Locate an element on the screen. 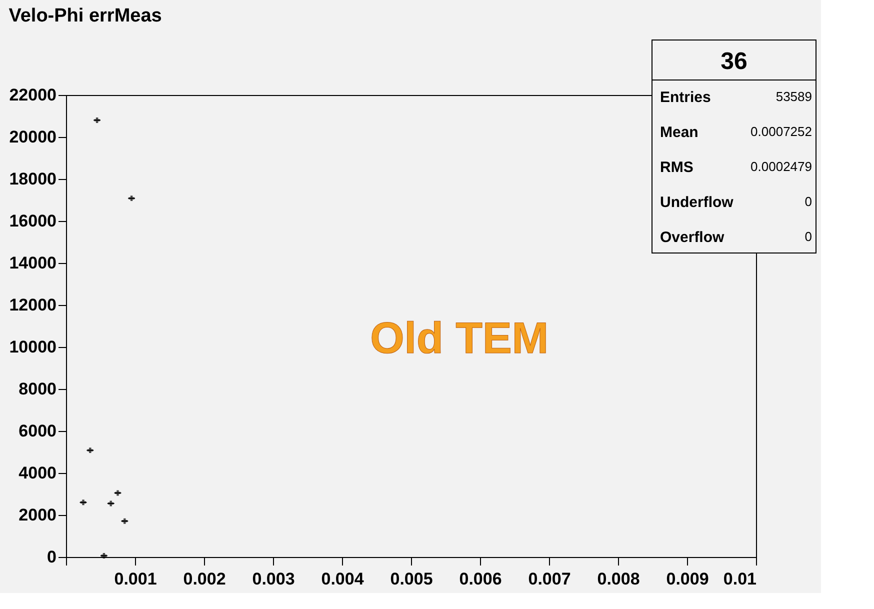 This screenshot has height=609, width=874. y-tick-label: 14000 is located at coordinates (32, 263).